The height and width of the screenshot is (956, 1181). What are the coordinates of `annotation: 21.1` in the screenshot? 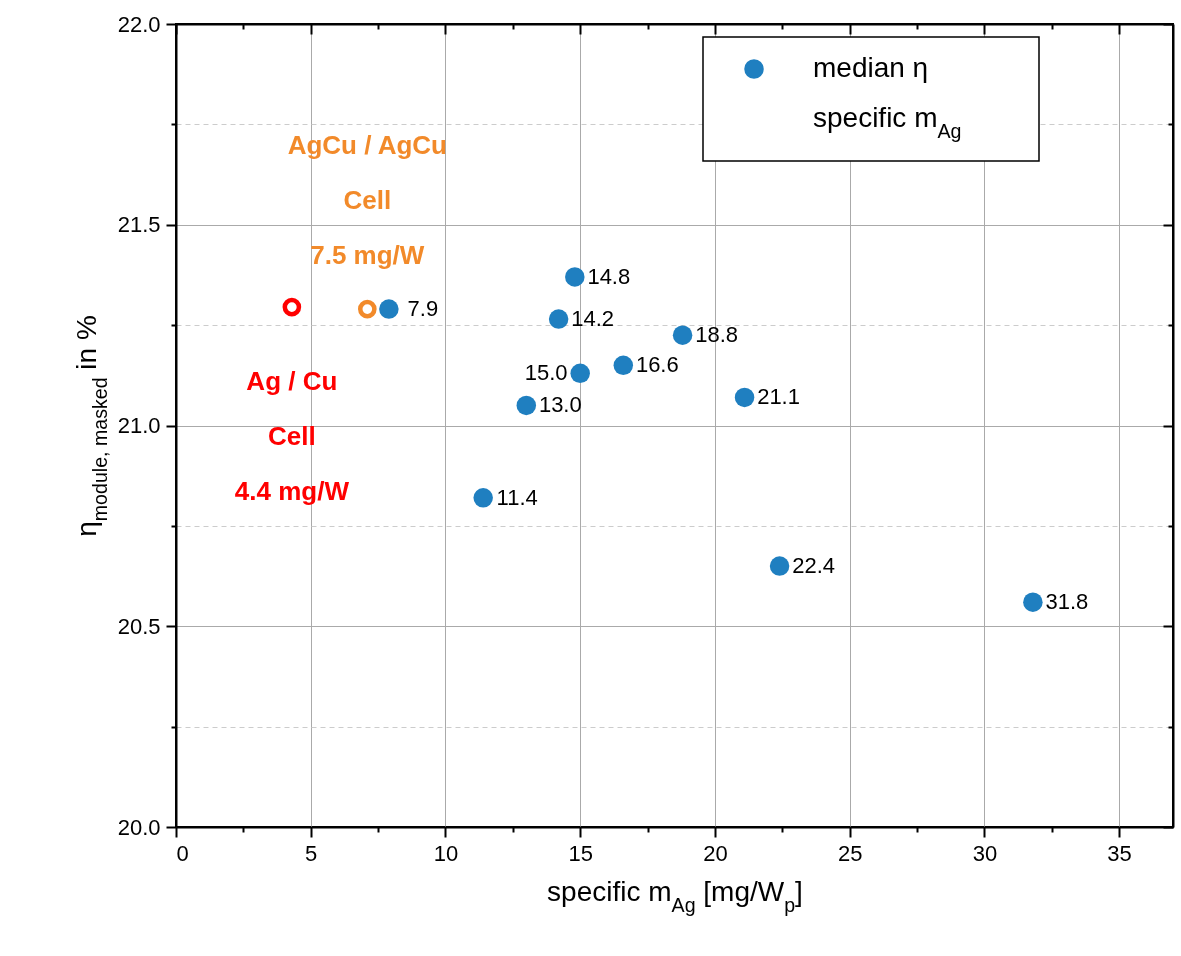 It's located at (778, 397).